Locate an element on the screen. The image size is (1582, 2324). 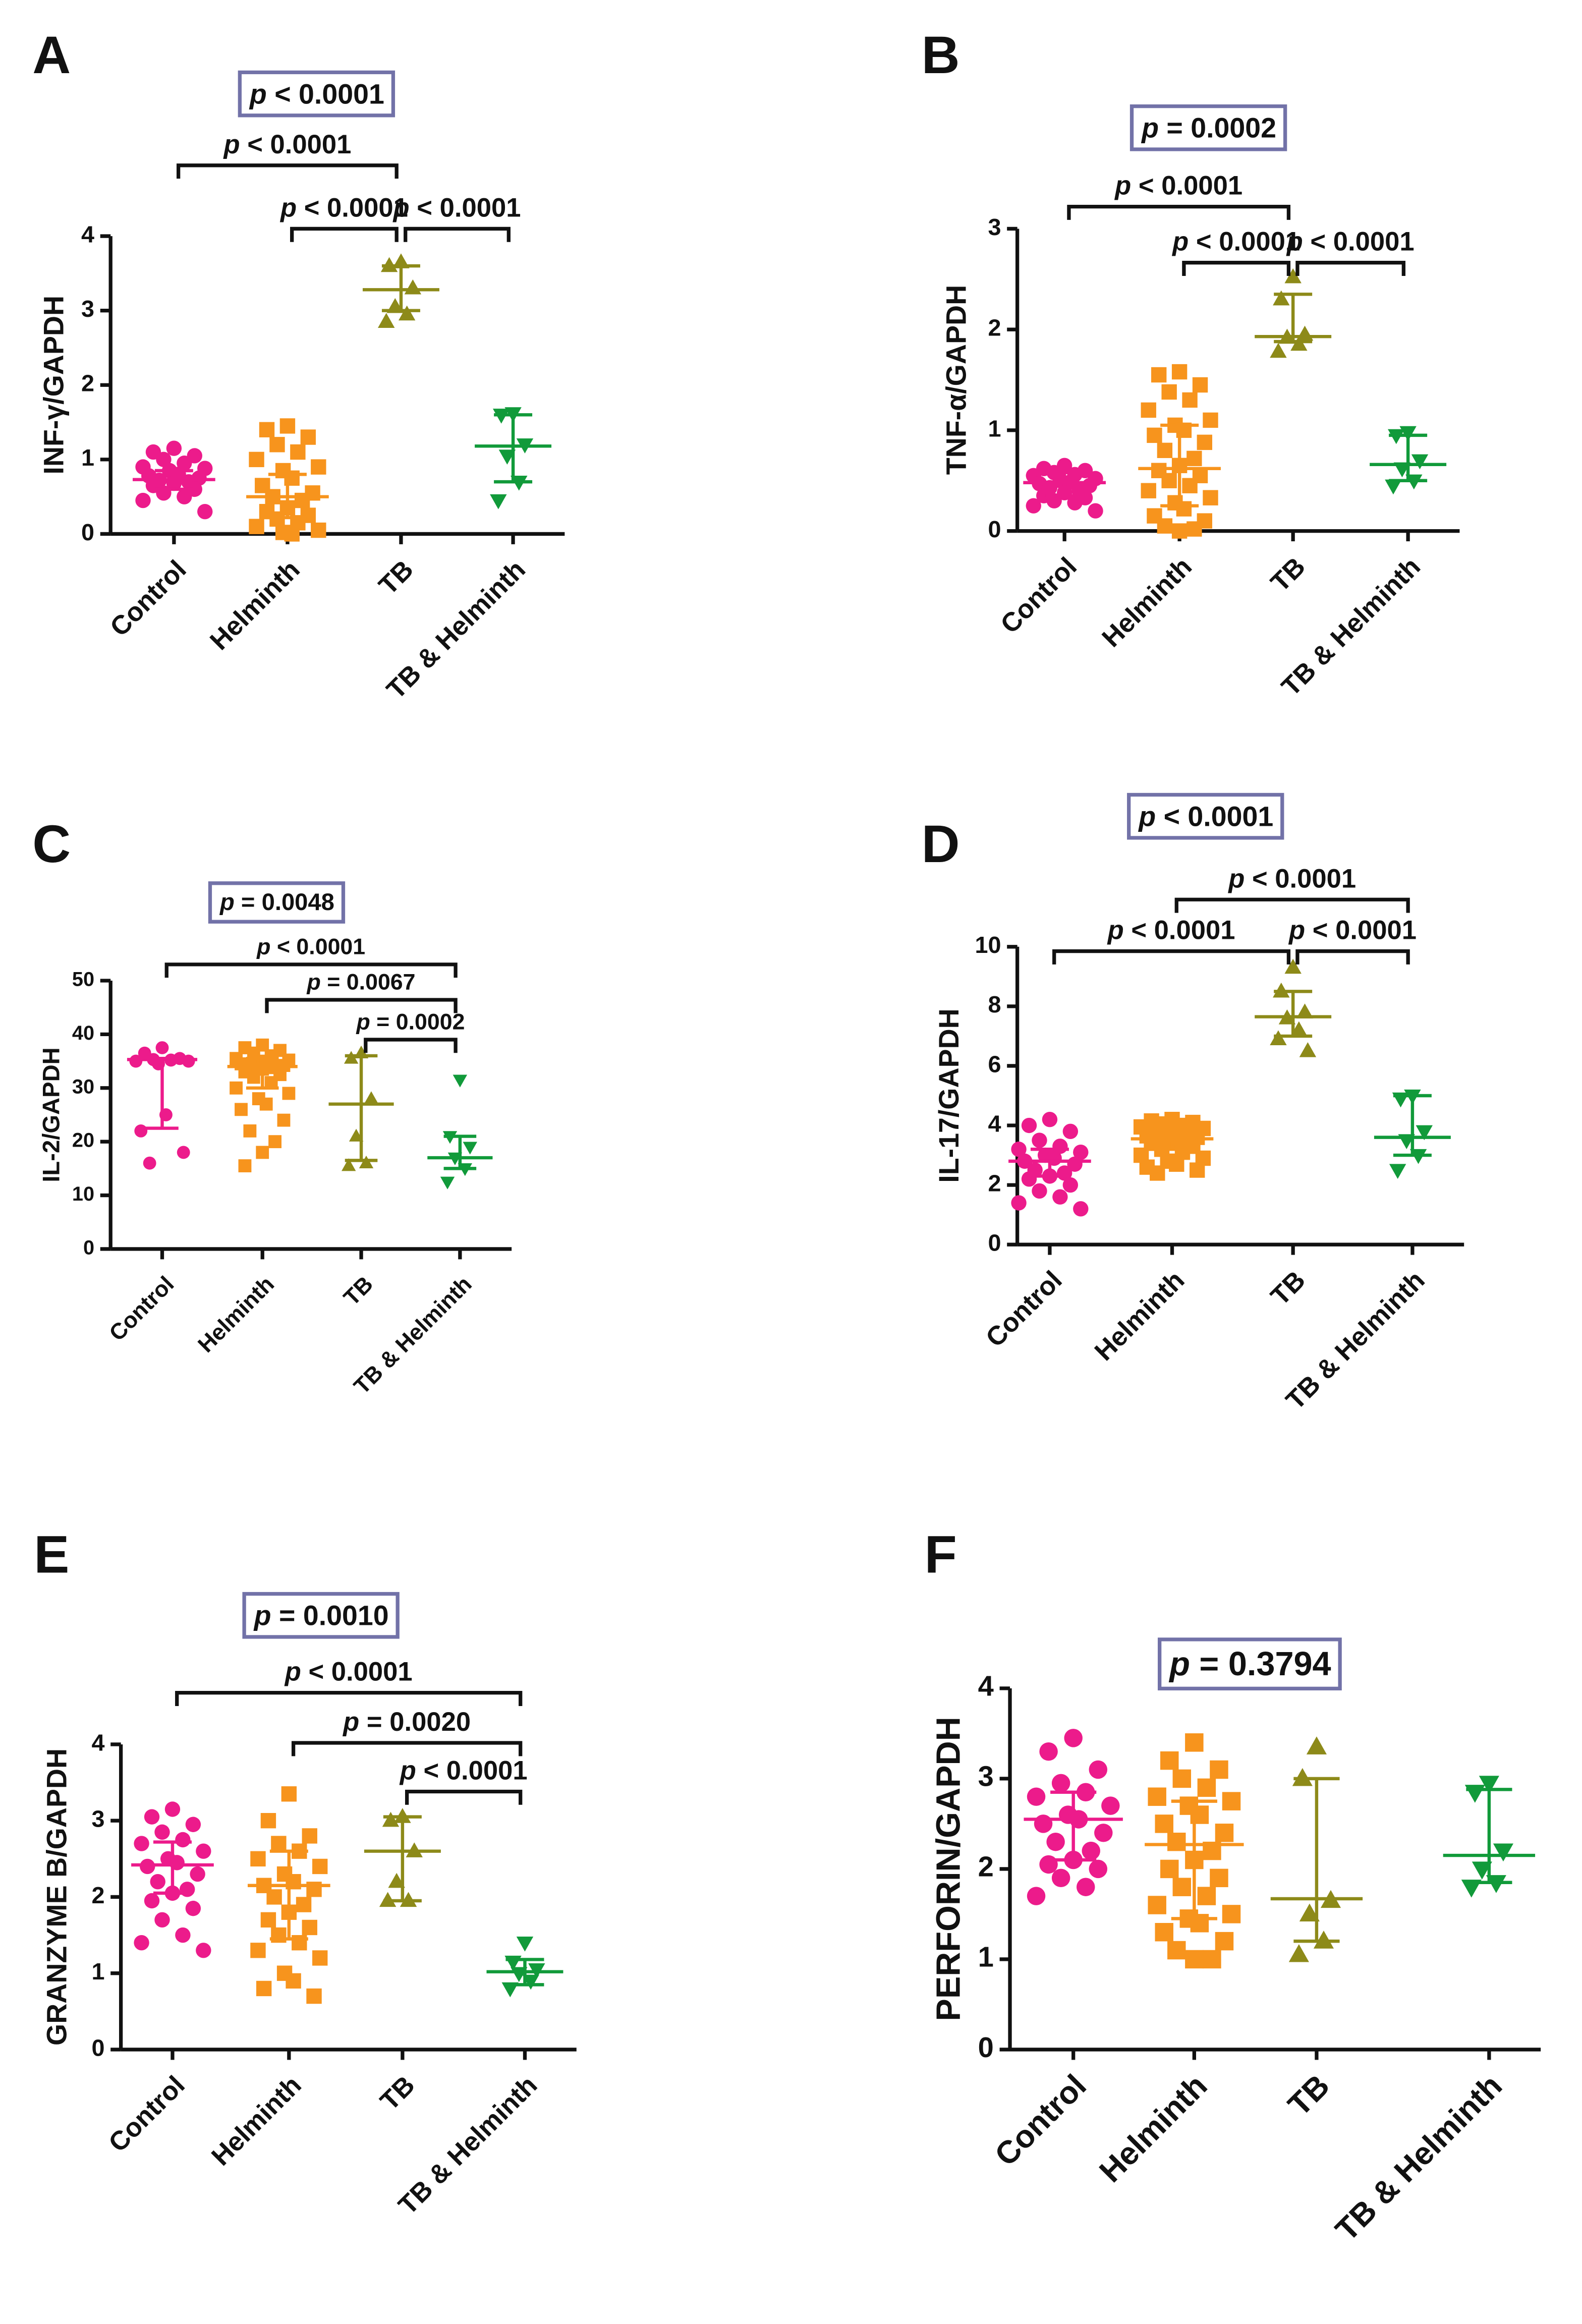
y-tick-label: 1 is located at coordinates (986, 1957).